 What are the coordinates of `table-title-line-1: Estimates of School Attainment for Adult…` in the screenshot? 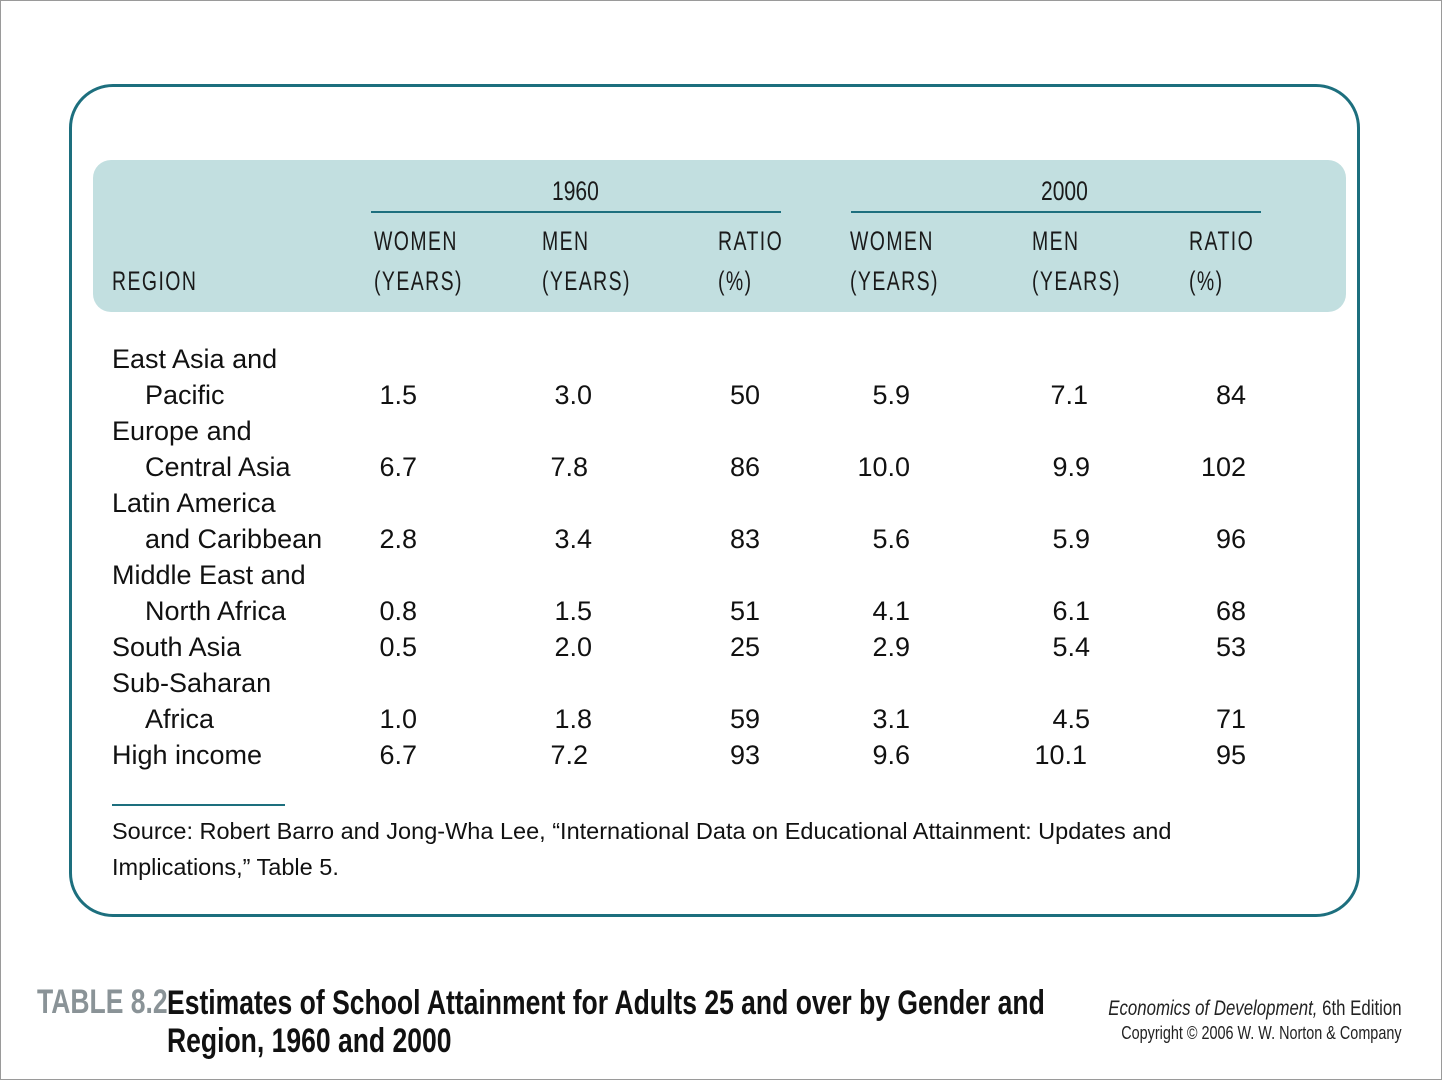 It's located at (606, 1003).